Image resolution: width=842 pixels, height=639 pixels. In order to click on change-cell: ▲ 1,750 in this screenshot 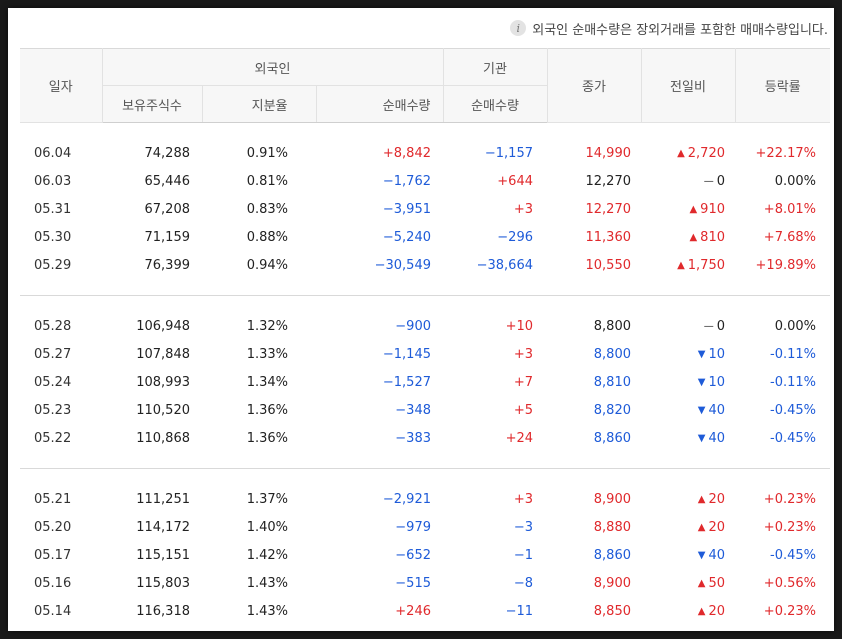, I will do `click(688, 265)`.